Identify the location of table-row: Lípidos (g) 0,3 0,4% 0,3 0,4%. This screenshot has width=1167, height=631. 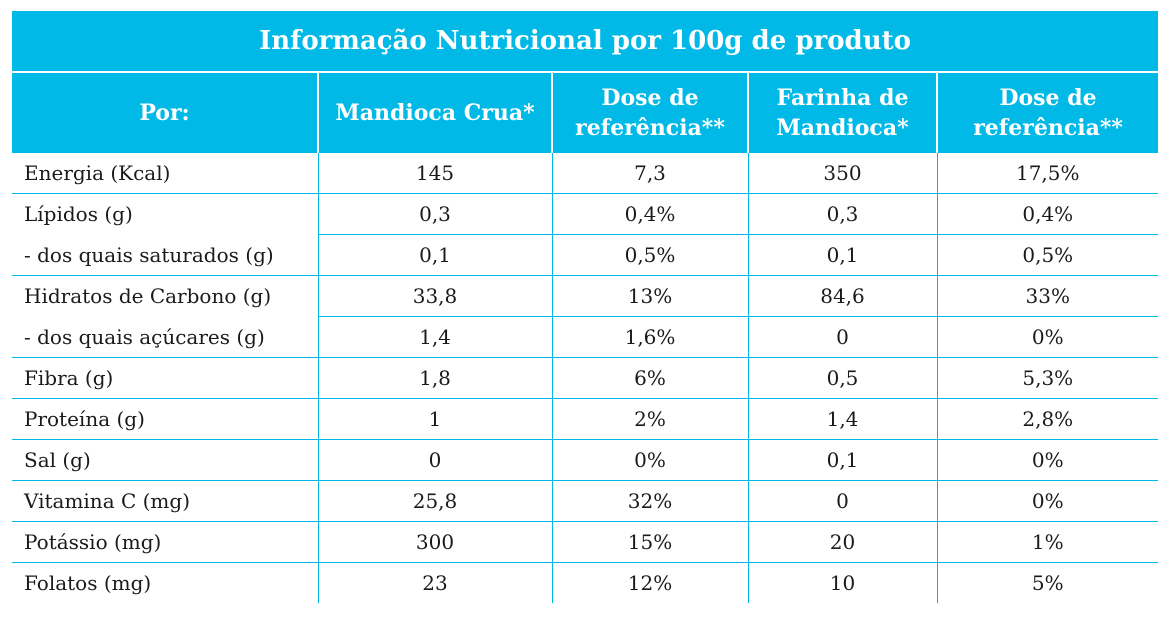
(585, 214).